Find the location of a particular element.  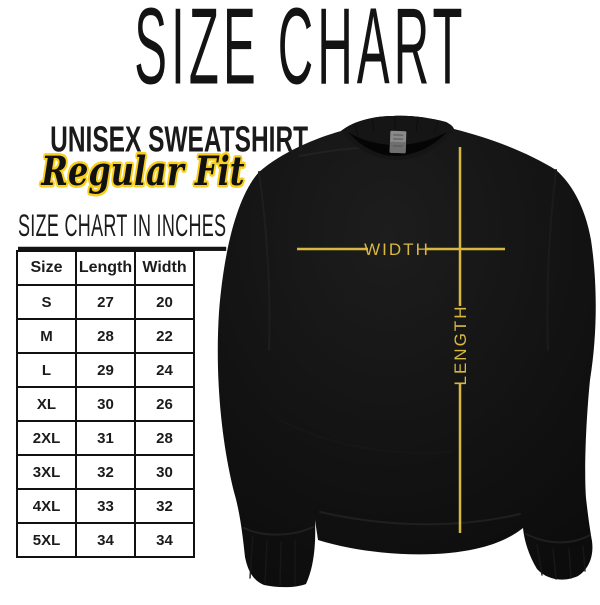

size-cell: 3XL is located at coordinates (46, 472).